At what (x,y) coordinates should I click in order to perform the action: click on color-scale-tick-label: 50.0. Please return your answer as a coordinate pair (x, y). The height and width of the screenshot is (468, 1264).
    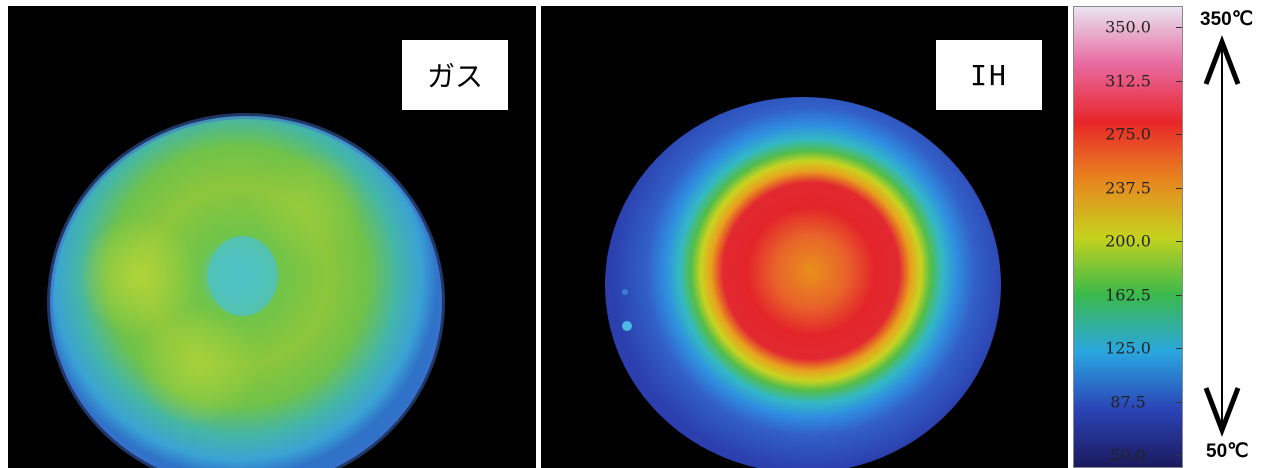
    Looking at the image, I should click on (1128, 455).